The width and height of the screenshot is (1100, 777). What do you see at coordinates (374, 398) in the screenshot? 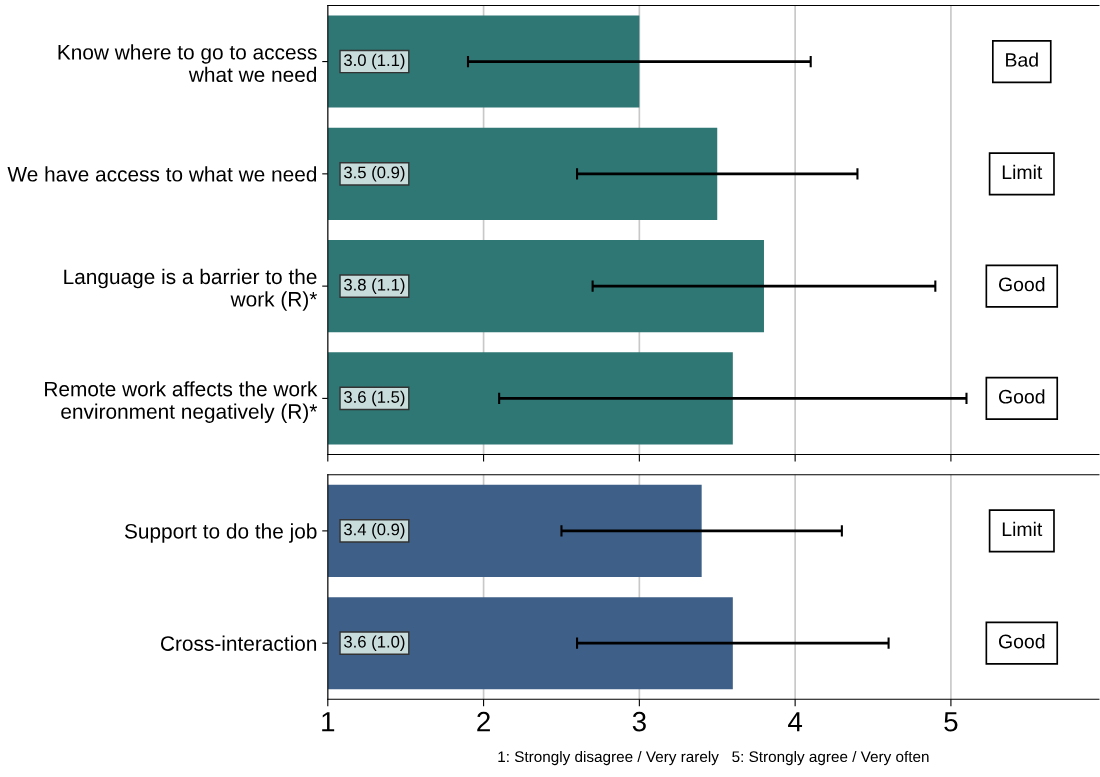
I see `data-label: 3.6 (1.5)` at bounding box center [374, 398].